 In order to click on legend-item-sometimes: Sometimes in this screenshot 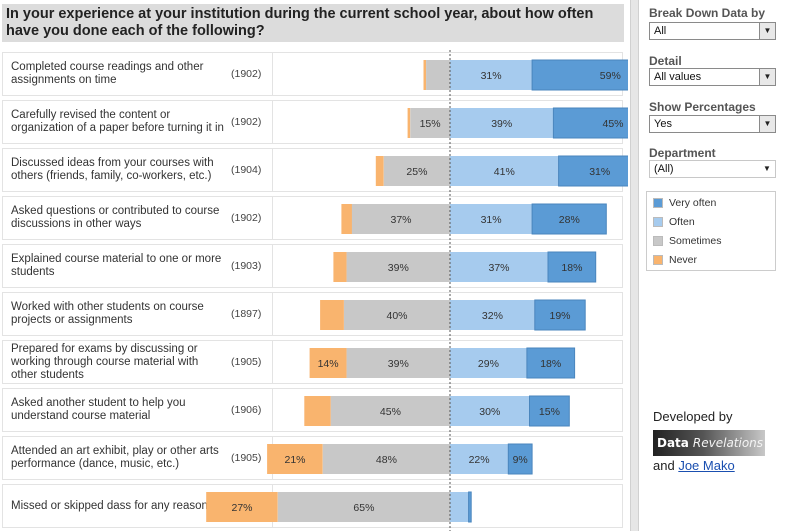, I will do `click(687, 241)`.